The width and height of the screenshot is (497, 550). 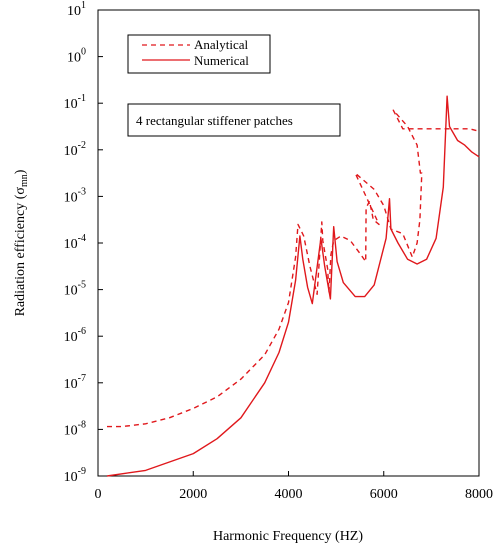 What do you see at coordinates (214, 120) in the screenshot?
I see `annotation-text: 4 rectangular stiffener patches` at bounding box center [214, 120].